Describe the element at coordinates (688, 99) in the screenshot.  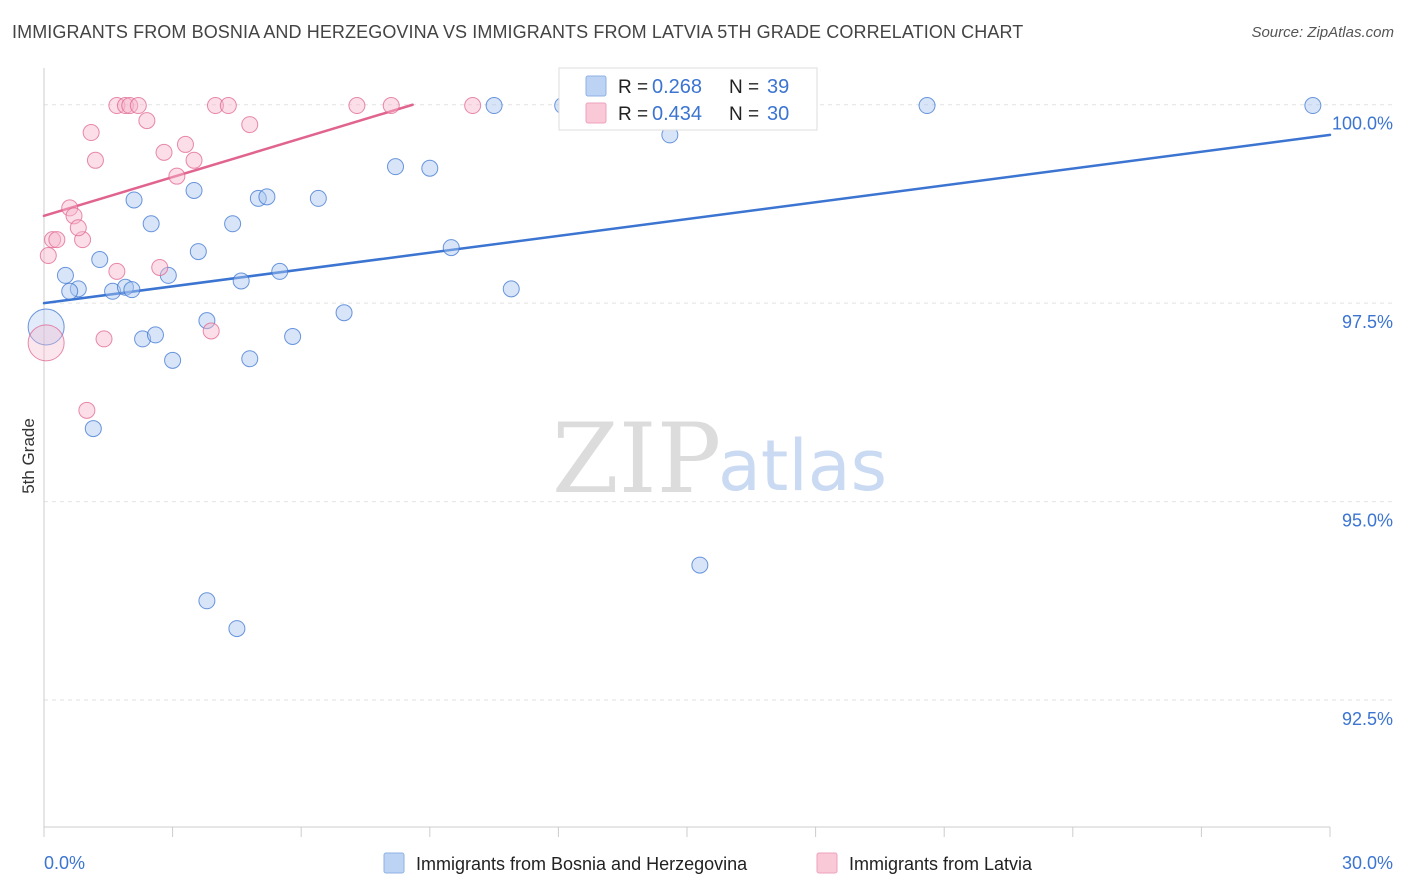
I see `stats-legend: R = 0.268 N = 39 R = 0.434 N = 30` at that location.